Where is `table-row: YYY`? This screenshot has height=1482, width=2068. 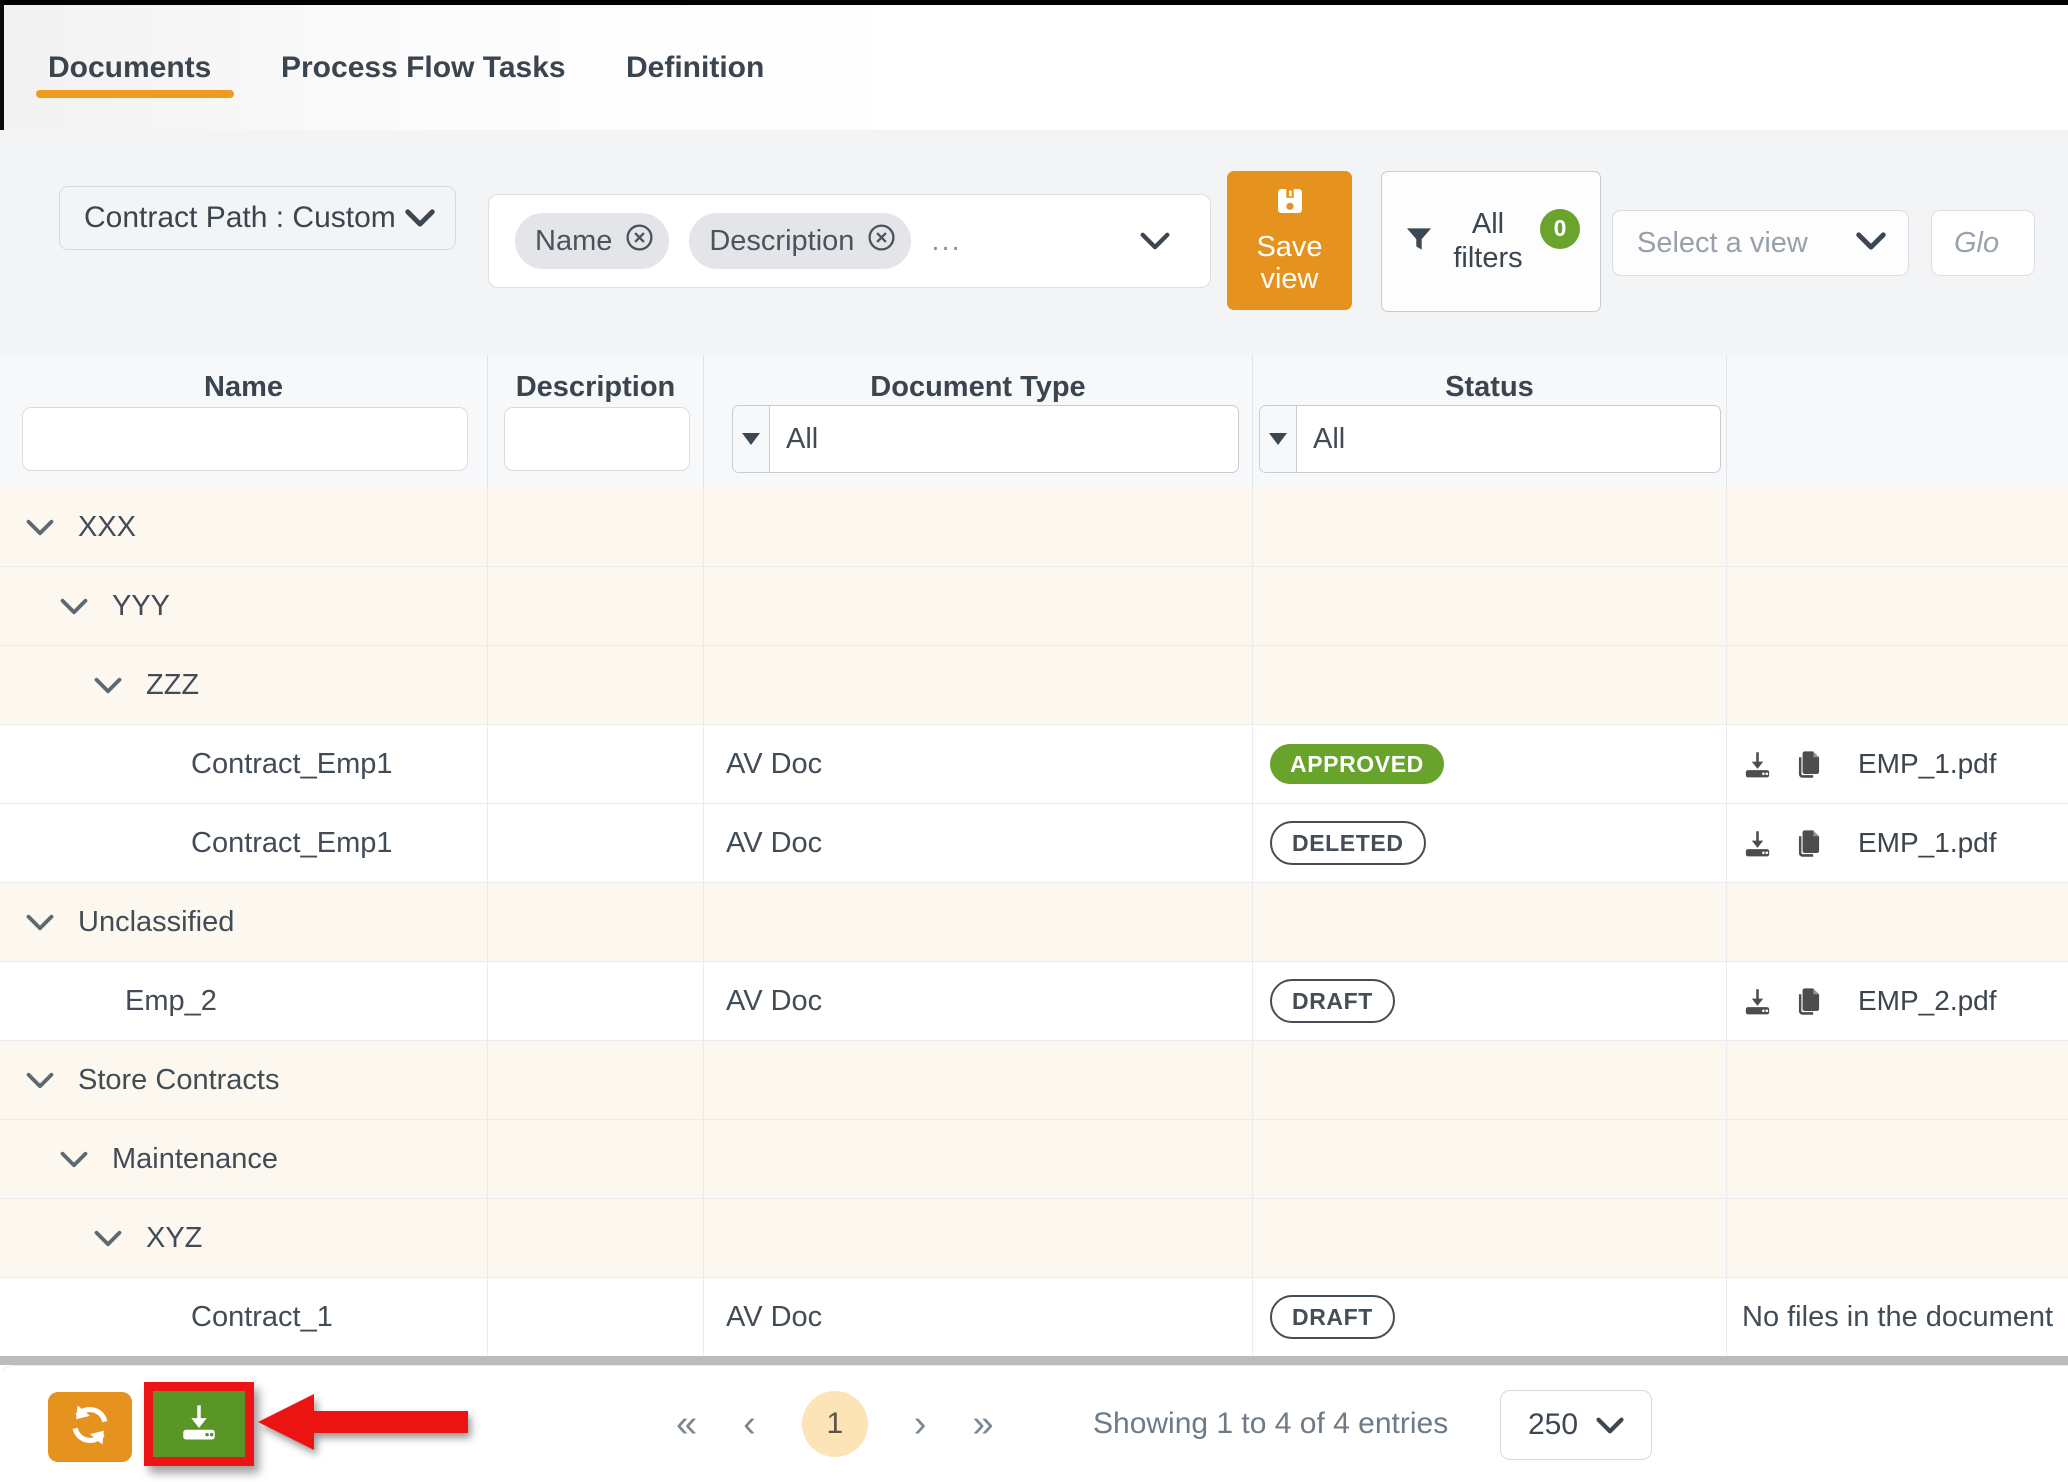
table-row: YYY is located at coordinates (1034, 606).